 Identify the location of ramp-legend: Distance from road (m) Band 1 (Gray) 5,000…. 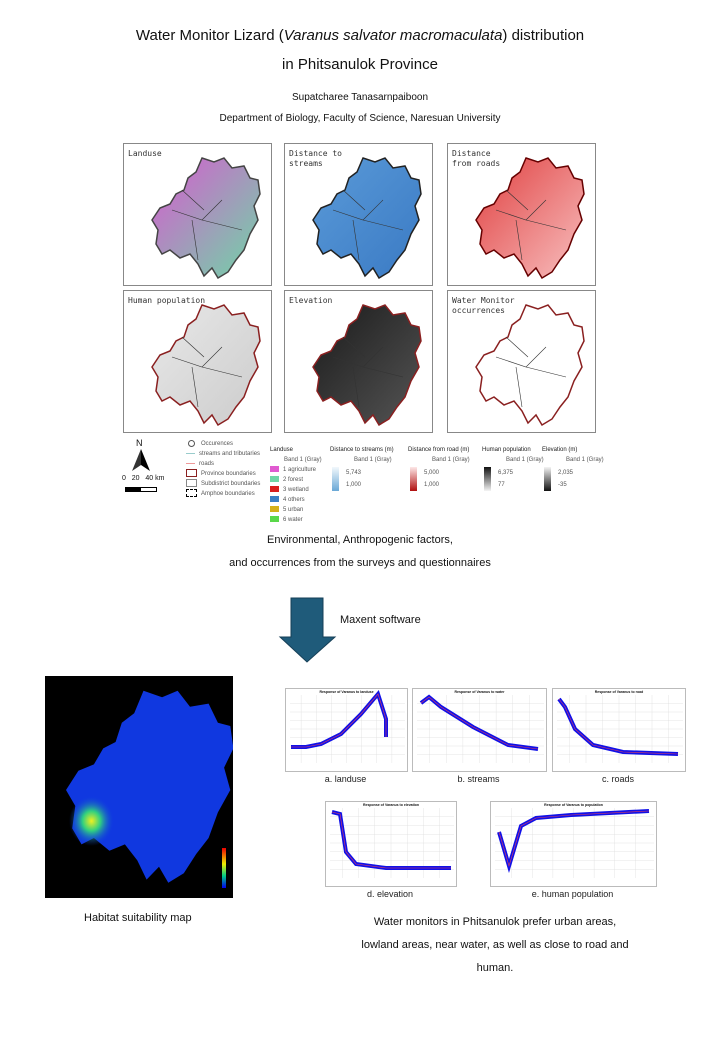
(439, 468).